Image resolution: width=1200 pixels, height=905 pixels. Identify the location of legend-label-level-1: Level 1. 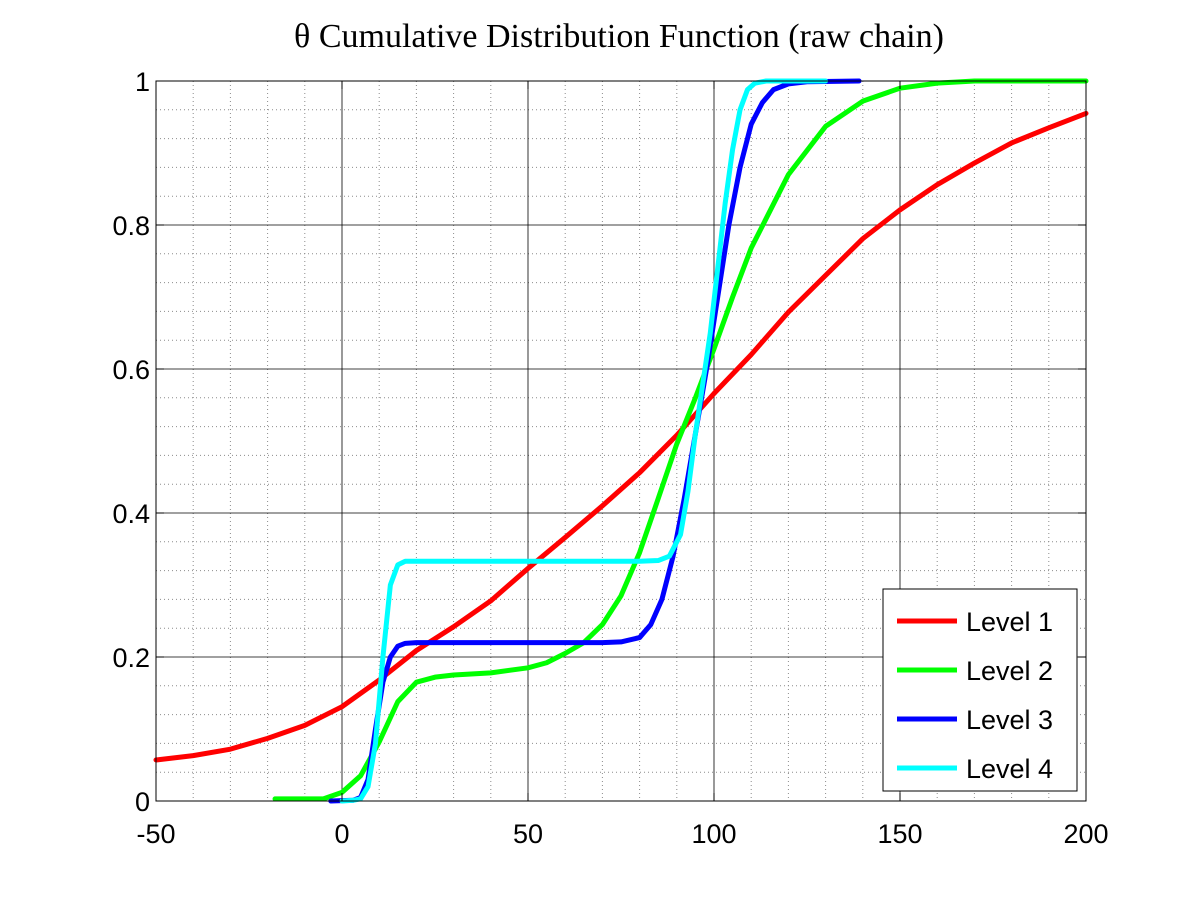
(1009, 622).